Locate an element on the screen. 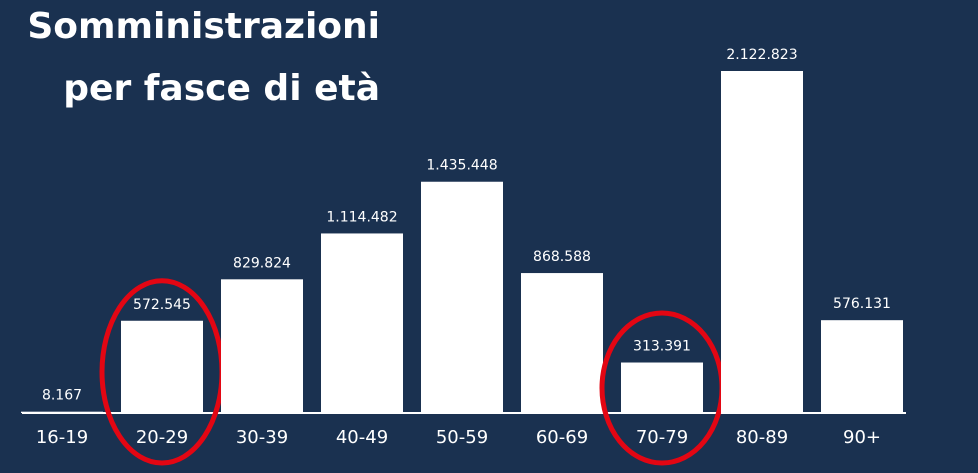 This screenshot has width=978, height=473. chart-title: per fasce di età is located at coordinates (221, 88).